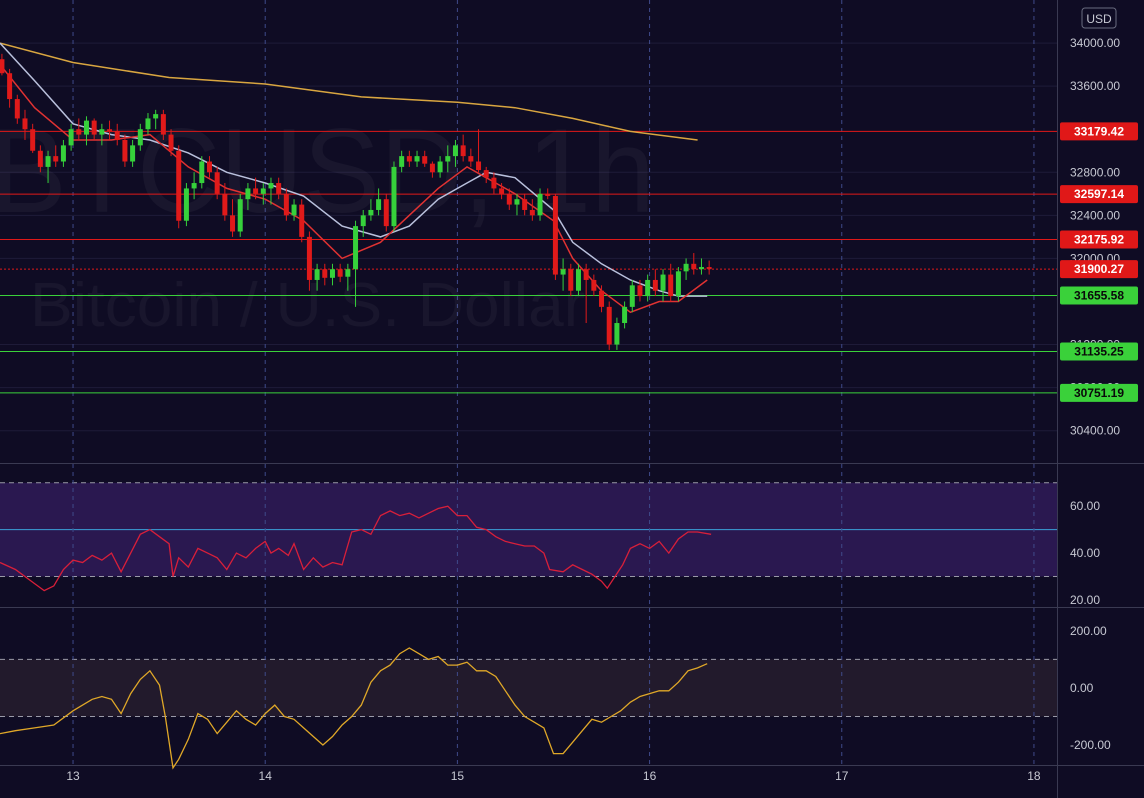  I want to click on rsi-tick-label: 40.00, so click(1085, 553).